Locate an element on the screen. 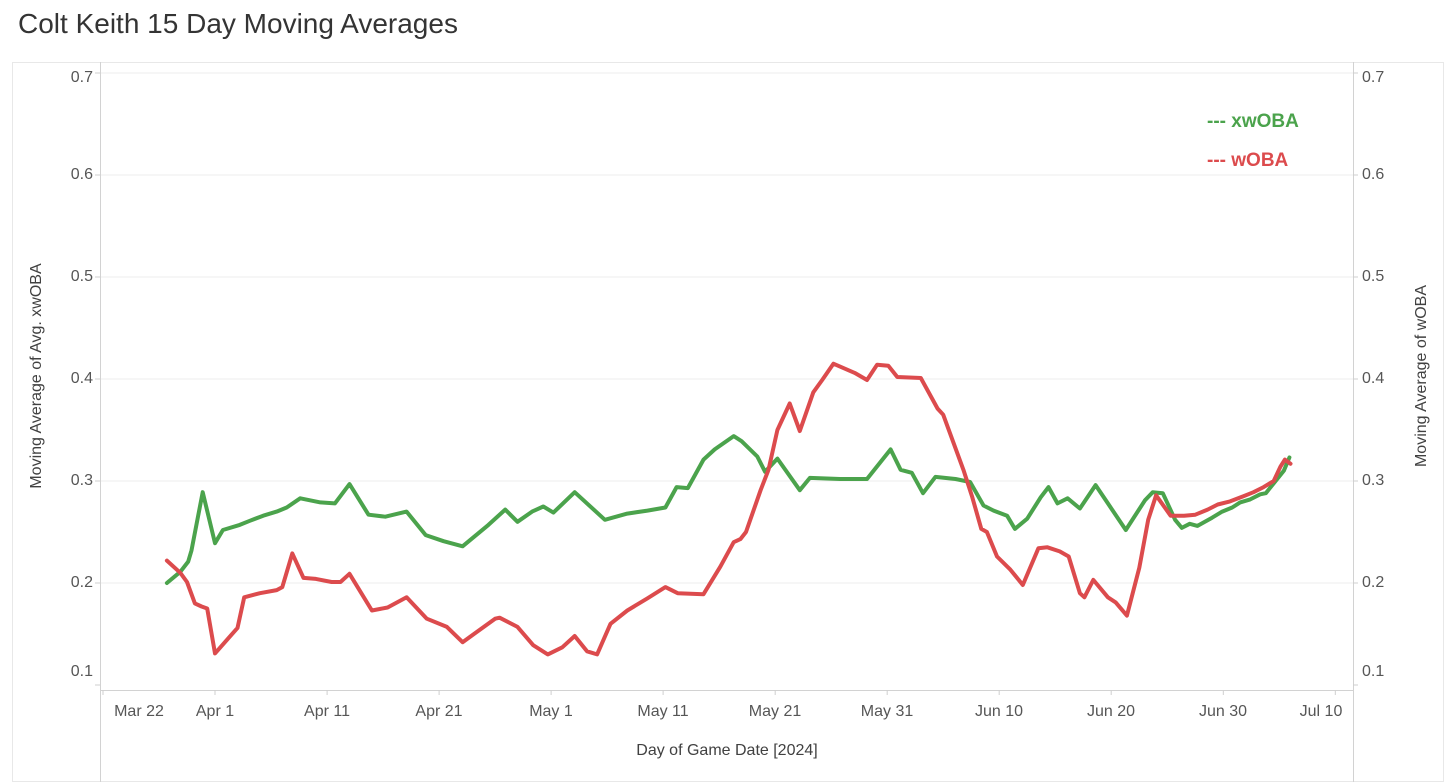 This screenshot has height=784, width=1456. x-tick-label: Jun 10 is located at coordinates (999, 711).